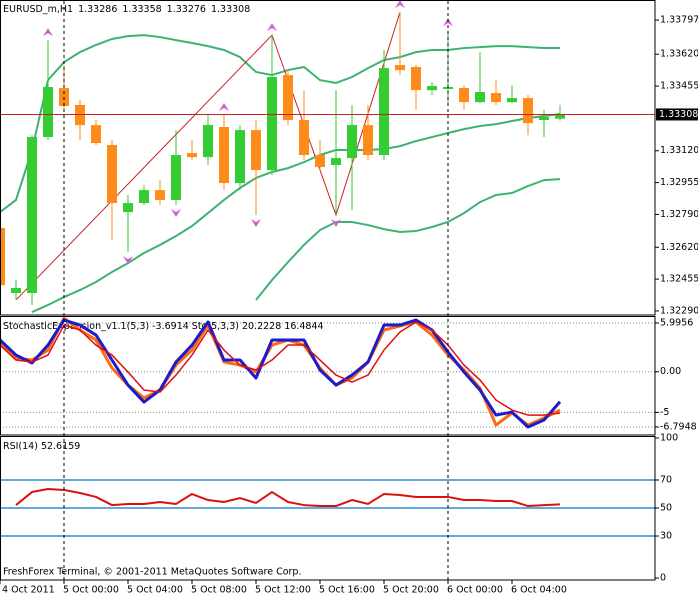  Describe the element at coordinates (230, 9) in the screenshot. I see `ohlc-value: 1.33308` at that location.